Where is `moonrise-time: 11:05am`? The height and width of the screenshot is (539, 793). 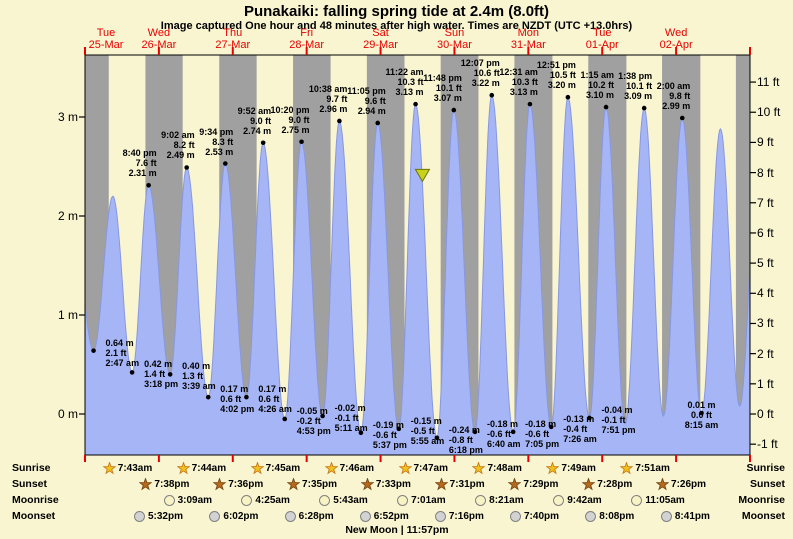
moonrise-time: 11:05am is located at coordinates (665, 500).